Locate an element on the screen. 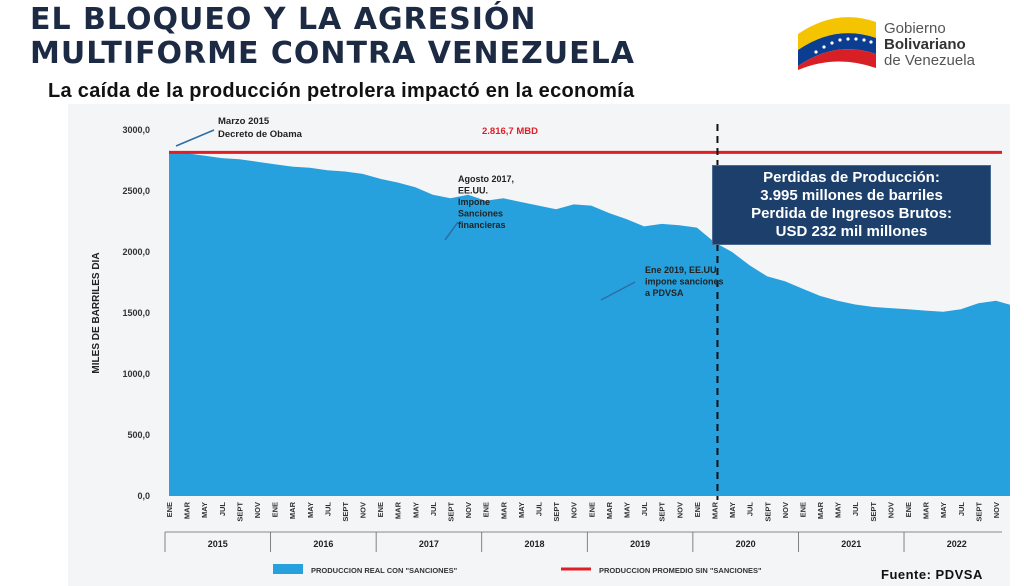 Image resolution: width=1024 pixels, height=586 pixels. year-label: 2018 is located at coordinates (534, 544).